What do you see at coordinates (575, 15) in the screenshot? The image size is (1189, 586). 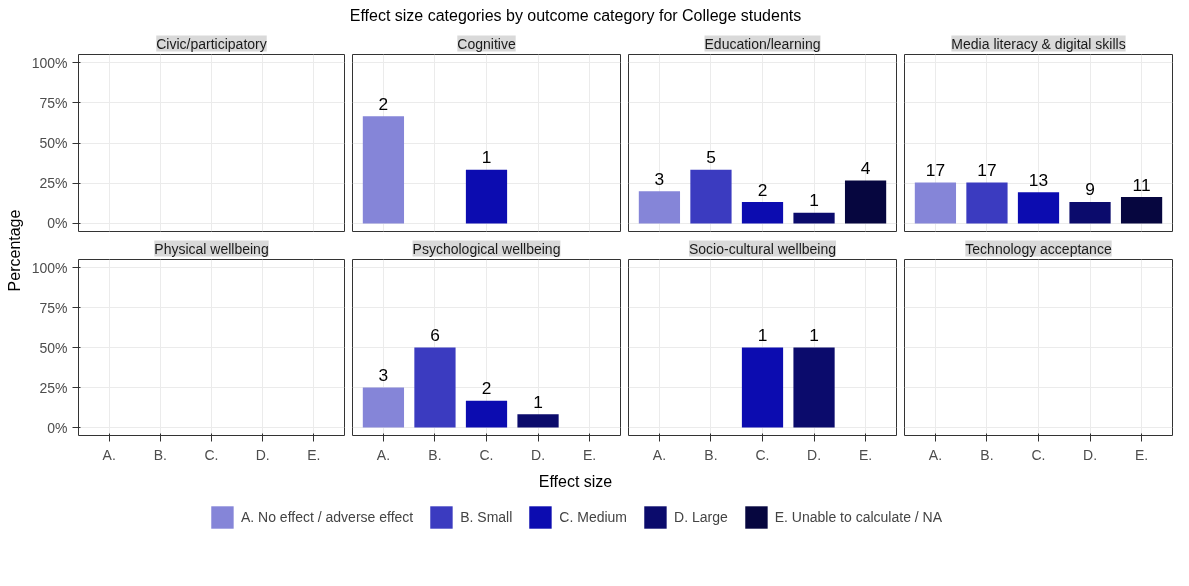 I see `text: Effect size categories by outcome category for College students` at bounding box center [575, 15].